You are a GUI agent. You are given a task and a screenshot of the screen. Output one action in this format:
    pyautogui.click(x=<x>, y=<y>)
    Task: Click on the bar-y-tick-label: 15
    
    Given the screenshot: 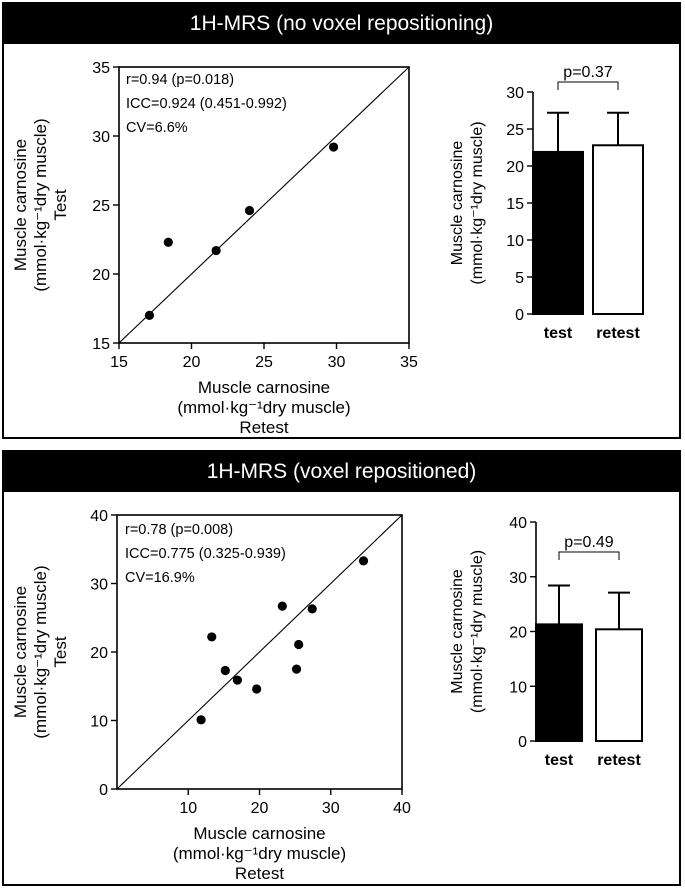 What is the action you would take?
    pyautogui.click(x=515, y=204)
    